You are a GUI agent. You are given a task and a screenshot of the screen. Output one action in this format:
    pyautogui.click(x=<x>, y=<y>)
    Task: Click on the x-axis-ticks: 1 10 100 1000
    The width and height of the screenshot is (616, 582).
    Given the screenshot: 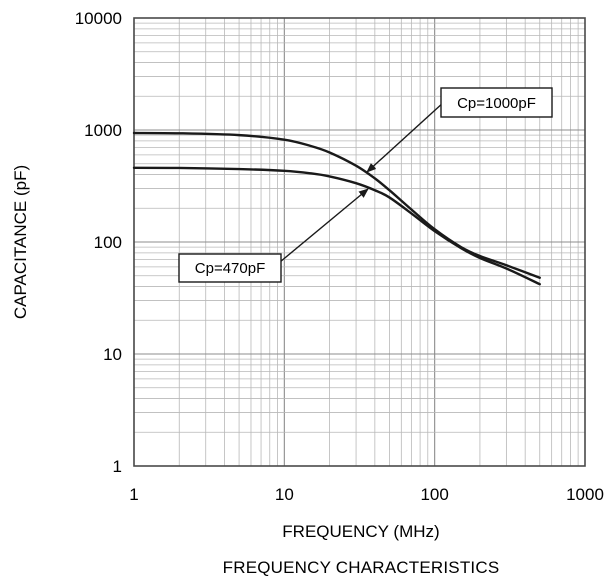 What is the action you would take?
    pyautogui.click(x=366, y=494)
    